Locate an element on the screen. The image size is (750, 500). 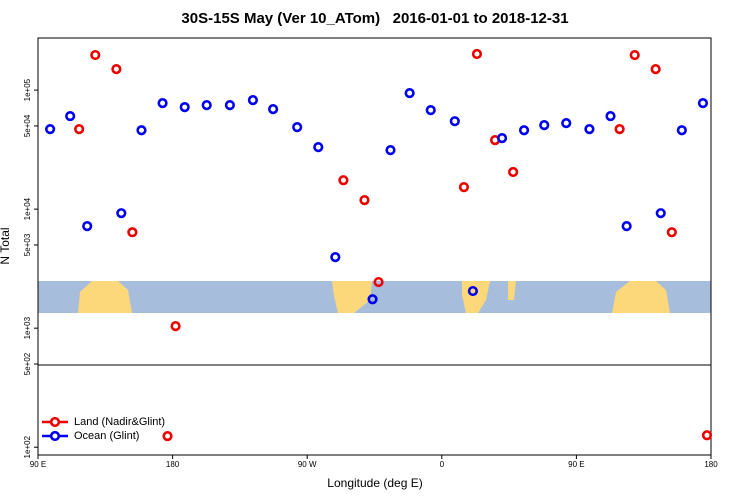
x-tick-label: 0 is located at coordinates (442, 464).